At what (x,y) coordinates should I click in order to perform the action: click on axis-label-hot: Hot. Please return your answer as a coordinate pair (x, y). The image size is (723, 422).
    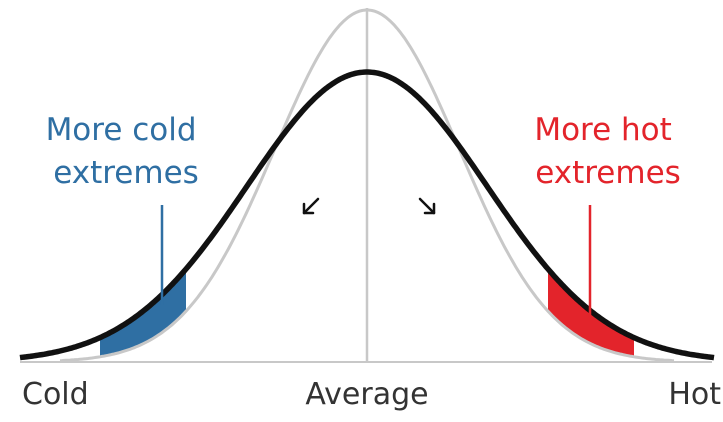
    Looking at the image, I should click on (694, 394).